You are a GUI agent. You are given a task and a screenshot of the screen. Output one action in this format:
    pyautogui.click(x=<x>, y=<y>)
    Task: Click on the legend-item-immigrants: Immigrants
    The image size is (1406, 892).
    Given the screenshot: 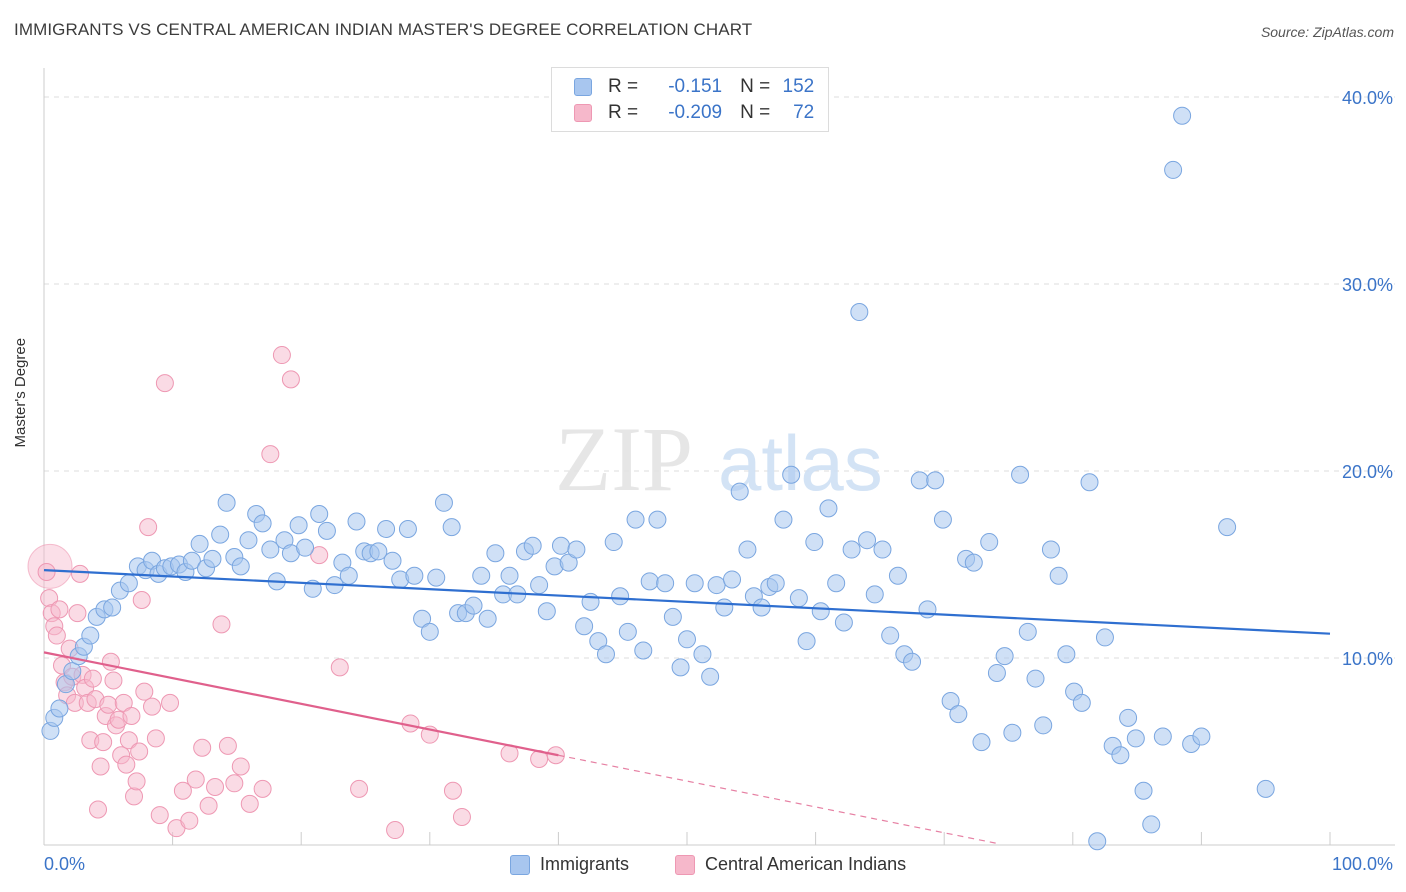 What is the action you would take?
    pyautogui.click(x=569, y=864)
    